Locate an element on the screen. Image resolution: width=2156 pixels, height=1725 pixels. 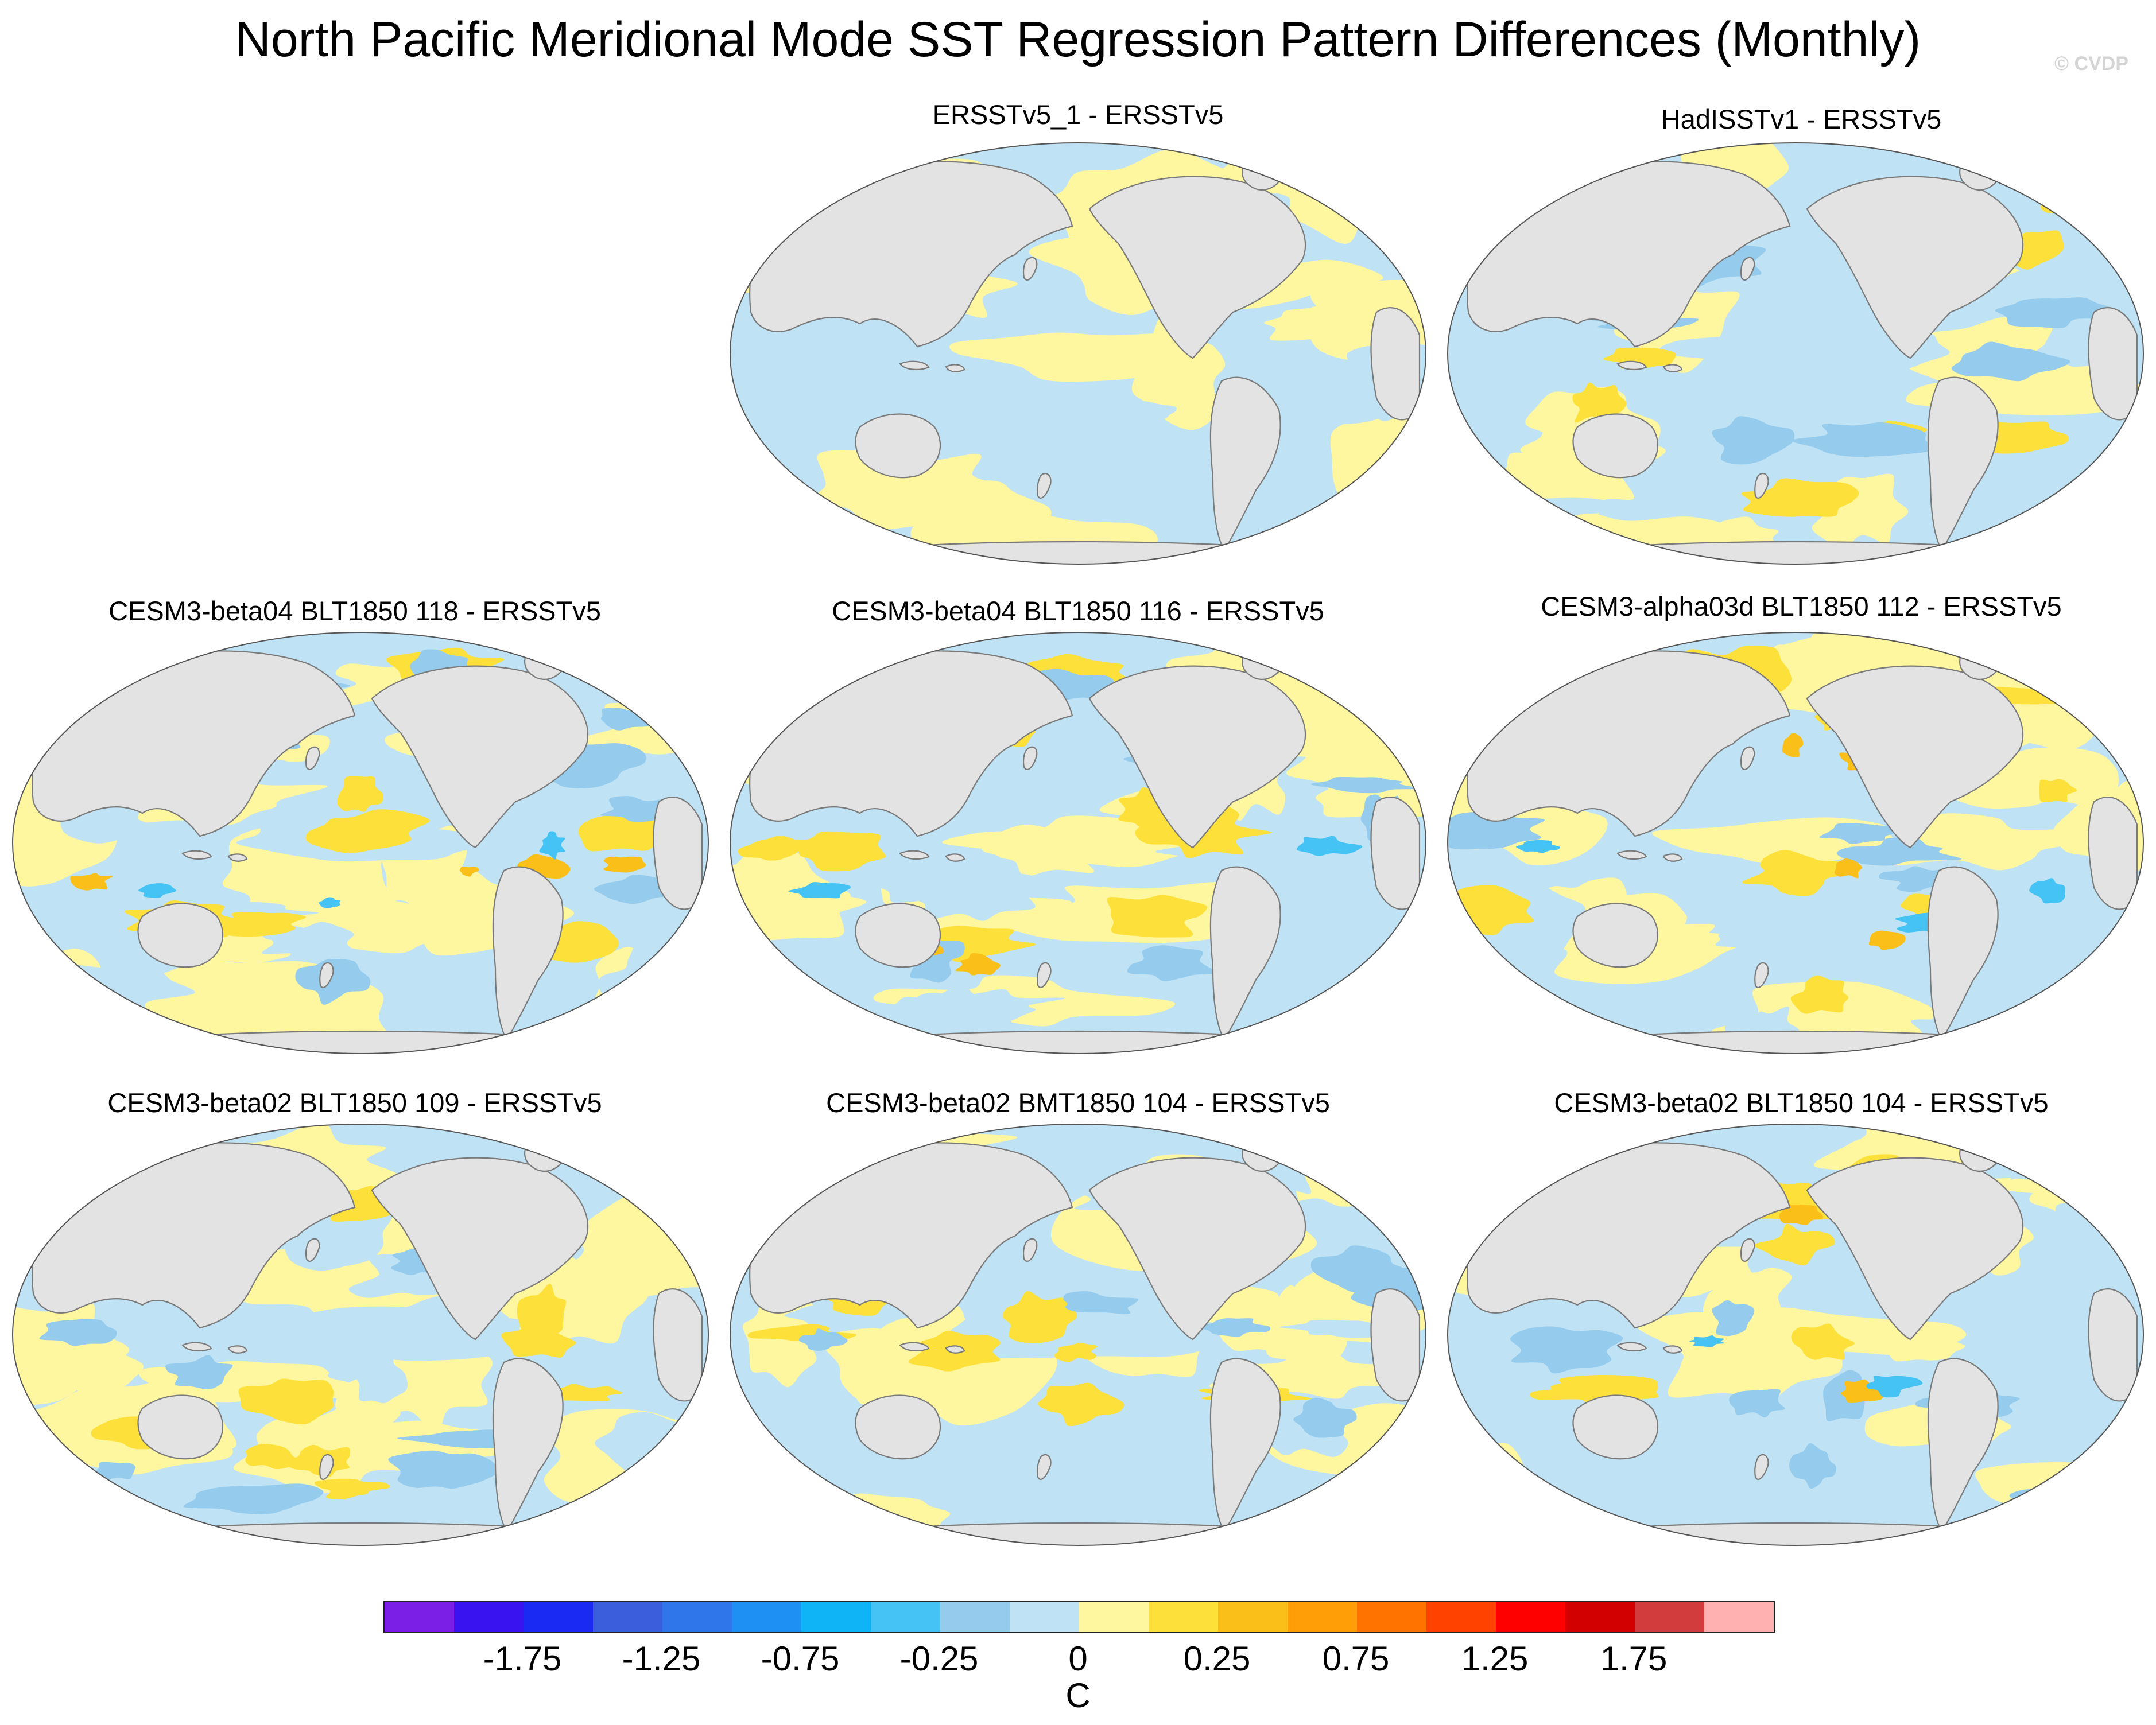
map-panel-hadisstv1 is located at coordinates (1795, 353).